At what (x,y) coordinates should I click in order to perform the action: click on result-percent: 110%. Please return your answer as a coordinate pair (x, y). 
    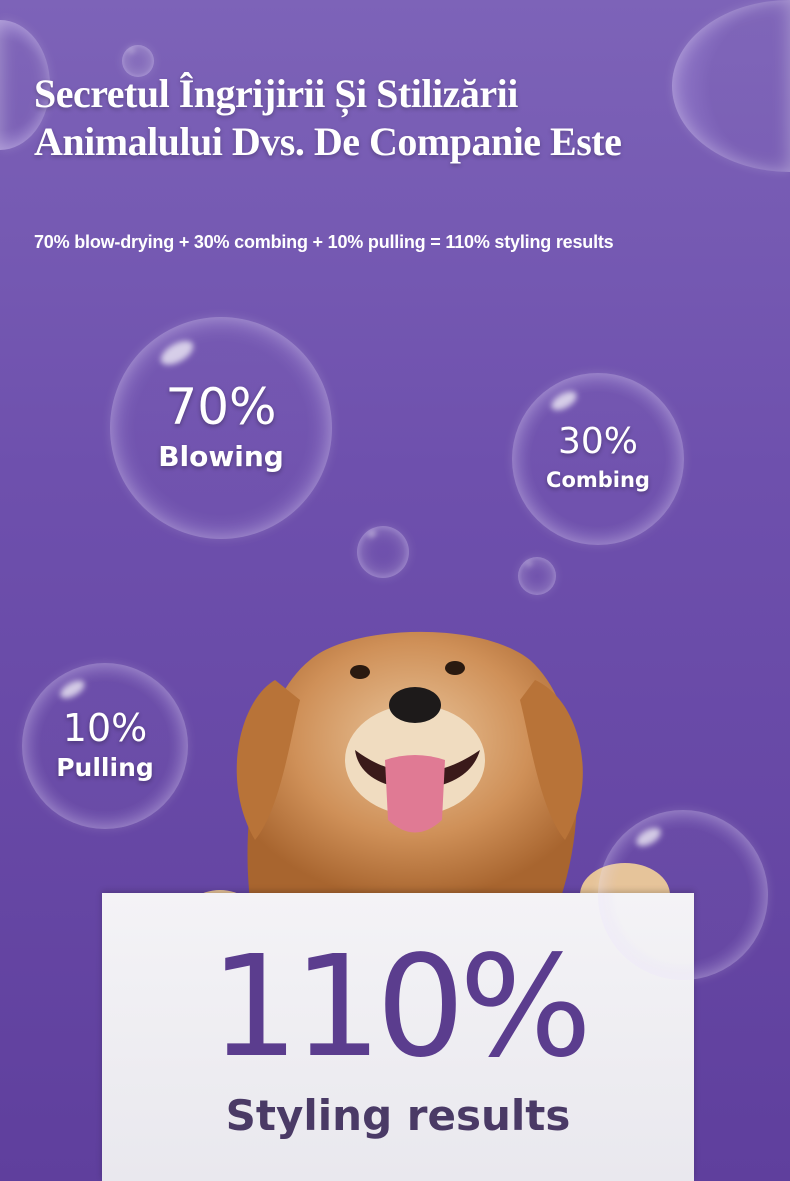
    Looking at the image, I should click on (400, 1007).